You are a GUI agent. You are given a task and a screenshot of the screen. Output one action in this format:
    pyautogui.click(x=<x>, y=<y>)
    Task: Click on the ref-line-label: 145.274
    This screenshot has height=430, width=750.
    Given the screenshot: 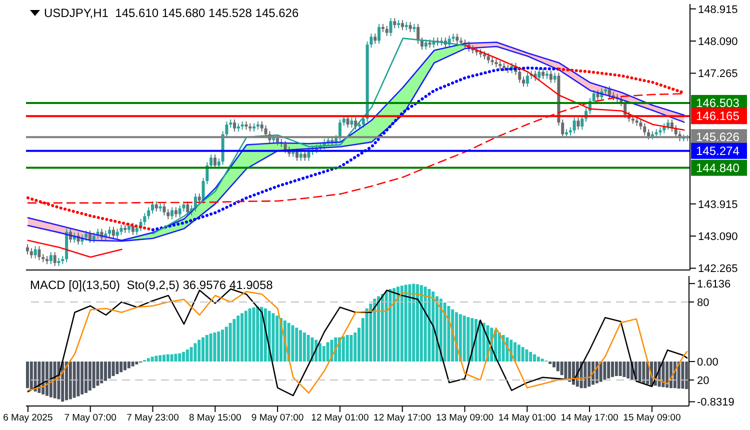 What is the action you would take?
    pyautogui.click(x=718, y=151)
    